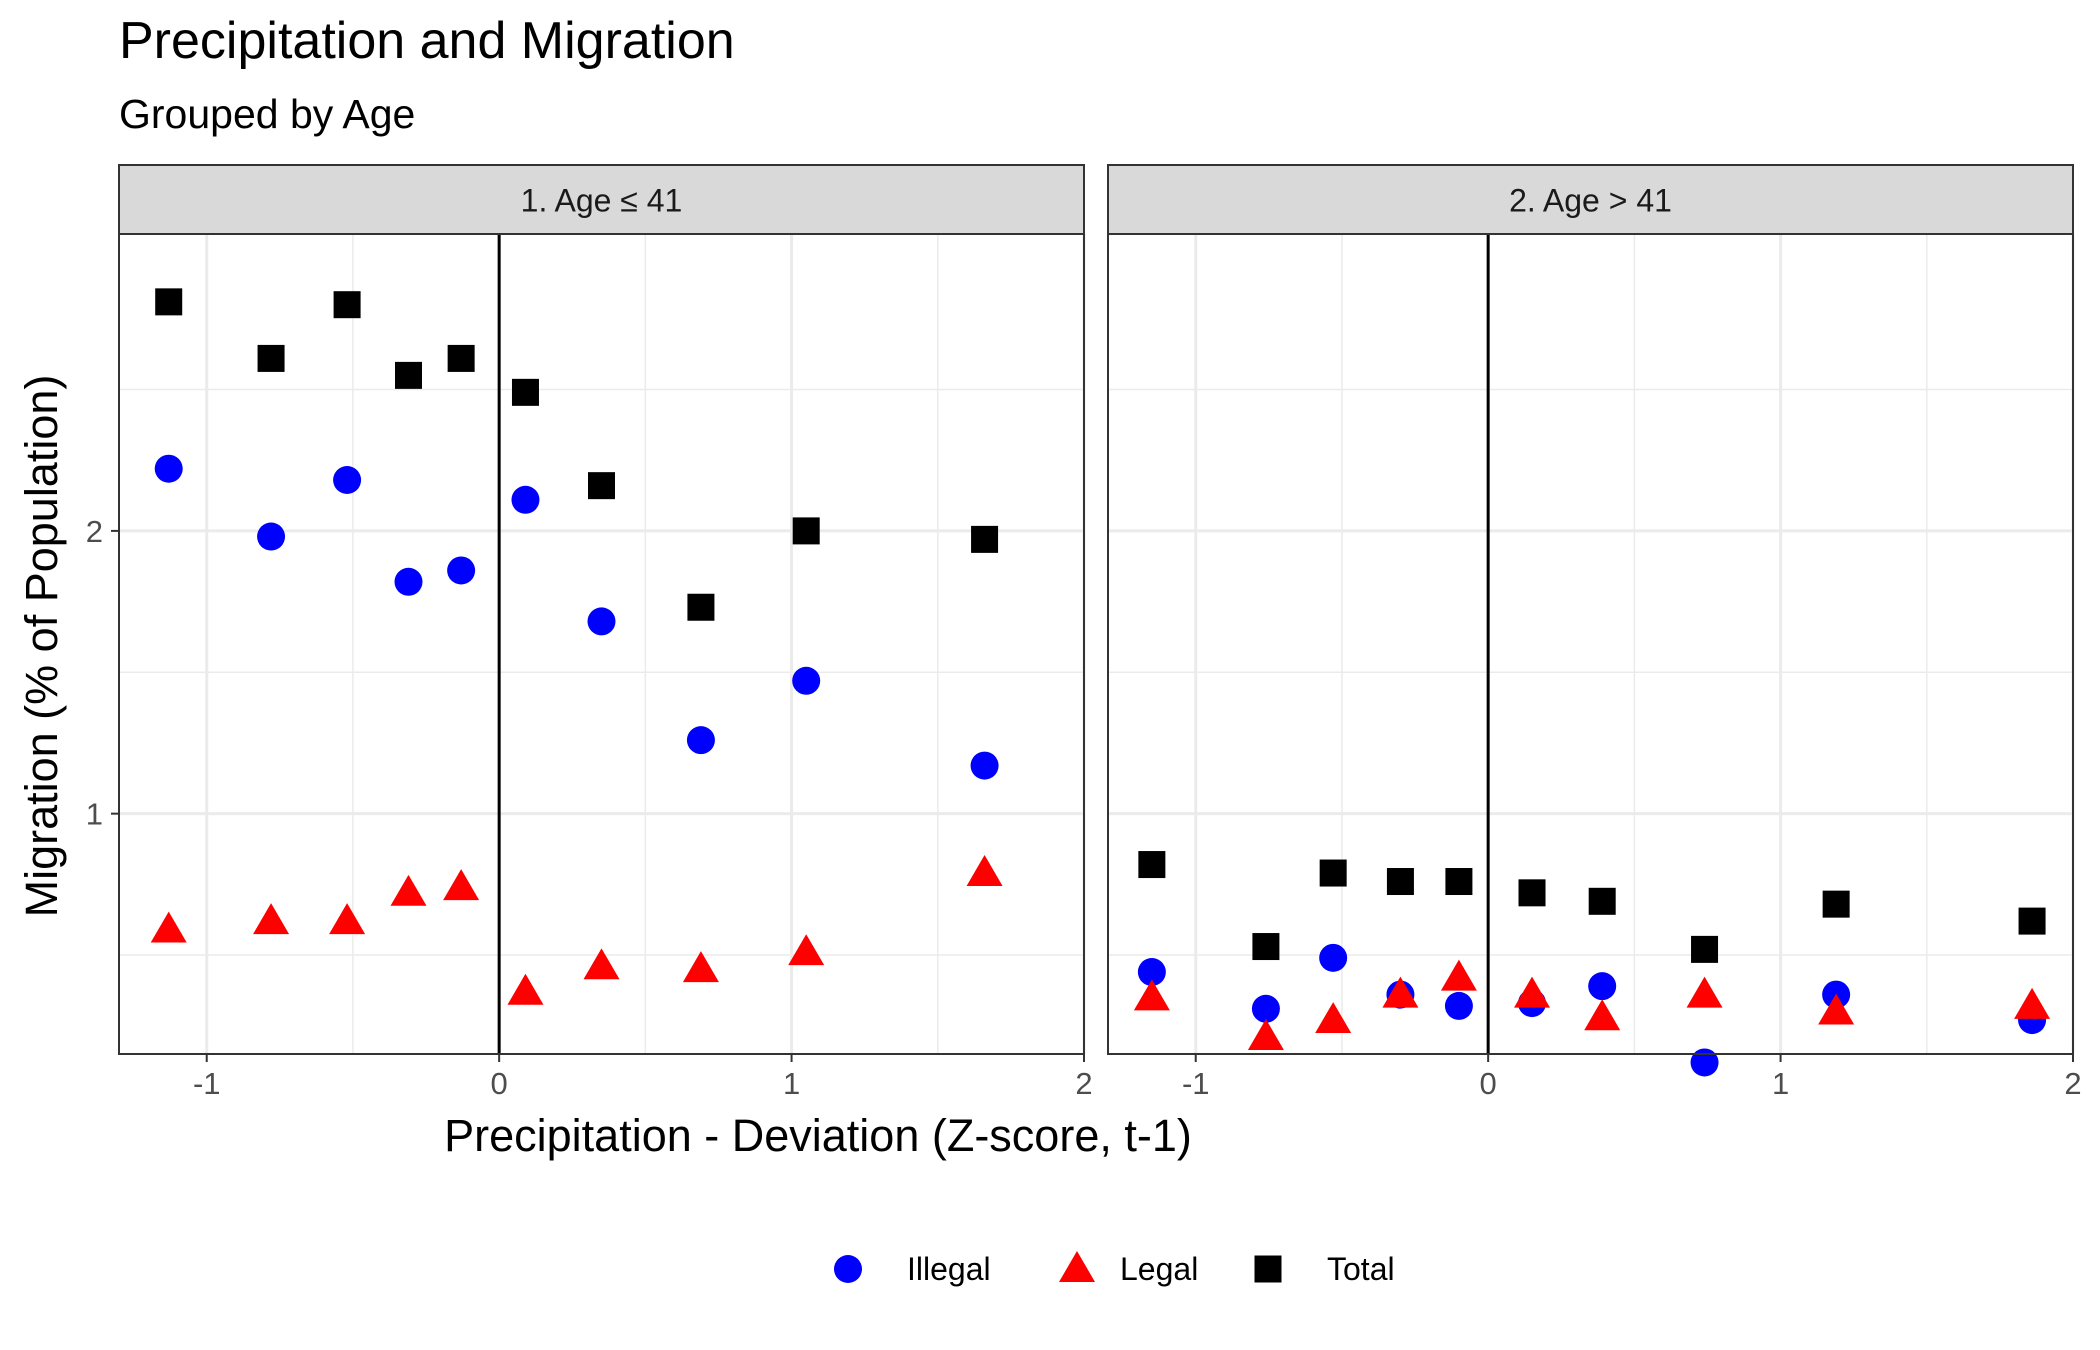 The height and width of the screenshot is (1350, 2100). Describe the element at coordinates (1361, 1269) in the screenshot. I see `legend-label-total: Total` at that location.